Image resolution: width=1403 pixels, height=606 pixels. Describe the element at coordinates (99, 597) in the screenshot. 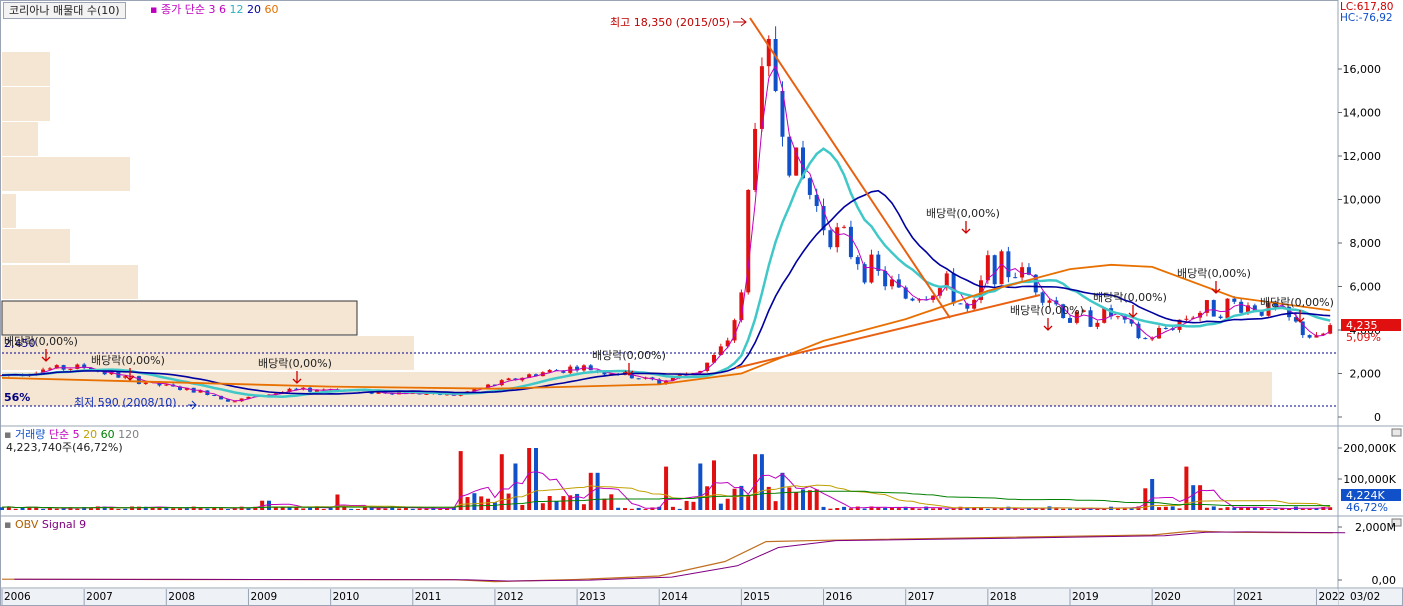

I see `x-tick-label: 2007` at that location.